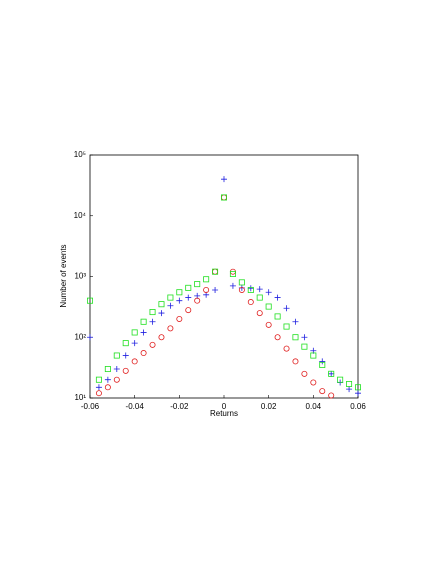 Image resolution: width=436 pixels, height=564 pixels. Describe the element at coordinates (314, 406) in the screenshot. I see `x-tick-label: 0.04` at that location.